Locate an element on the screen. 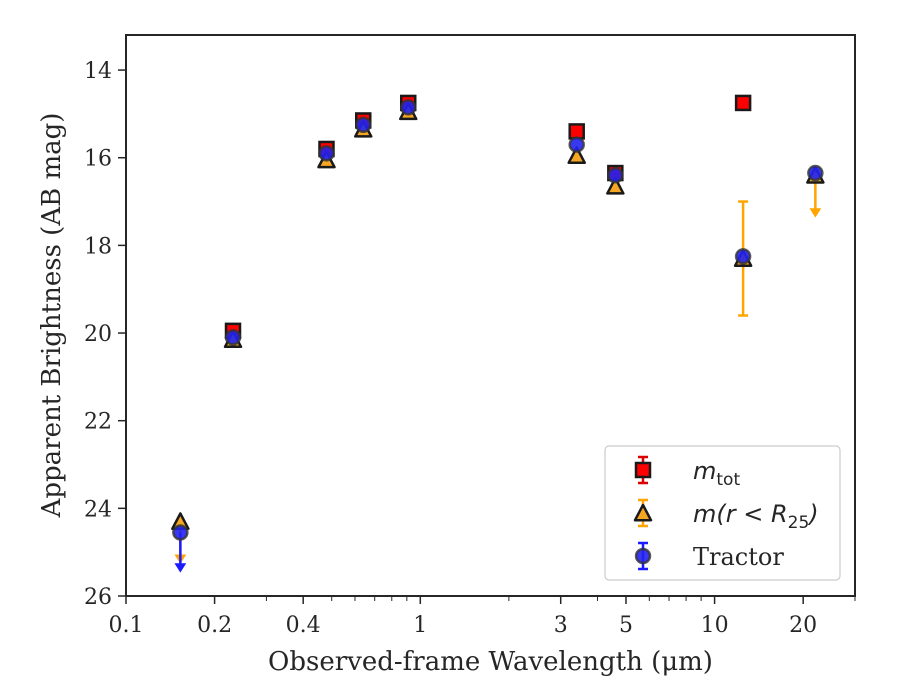 The height and width of the screenshot is (700, 900). y-tick-label: 22 is located at coordinates (98, 422).